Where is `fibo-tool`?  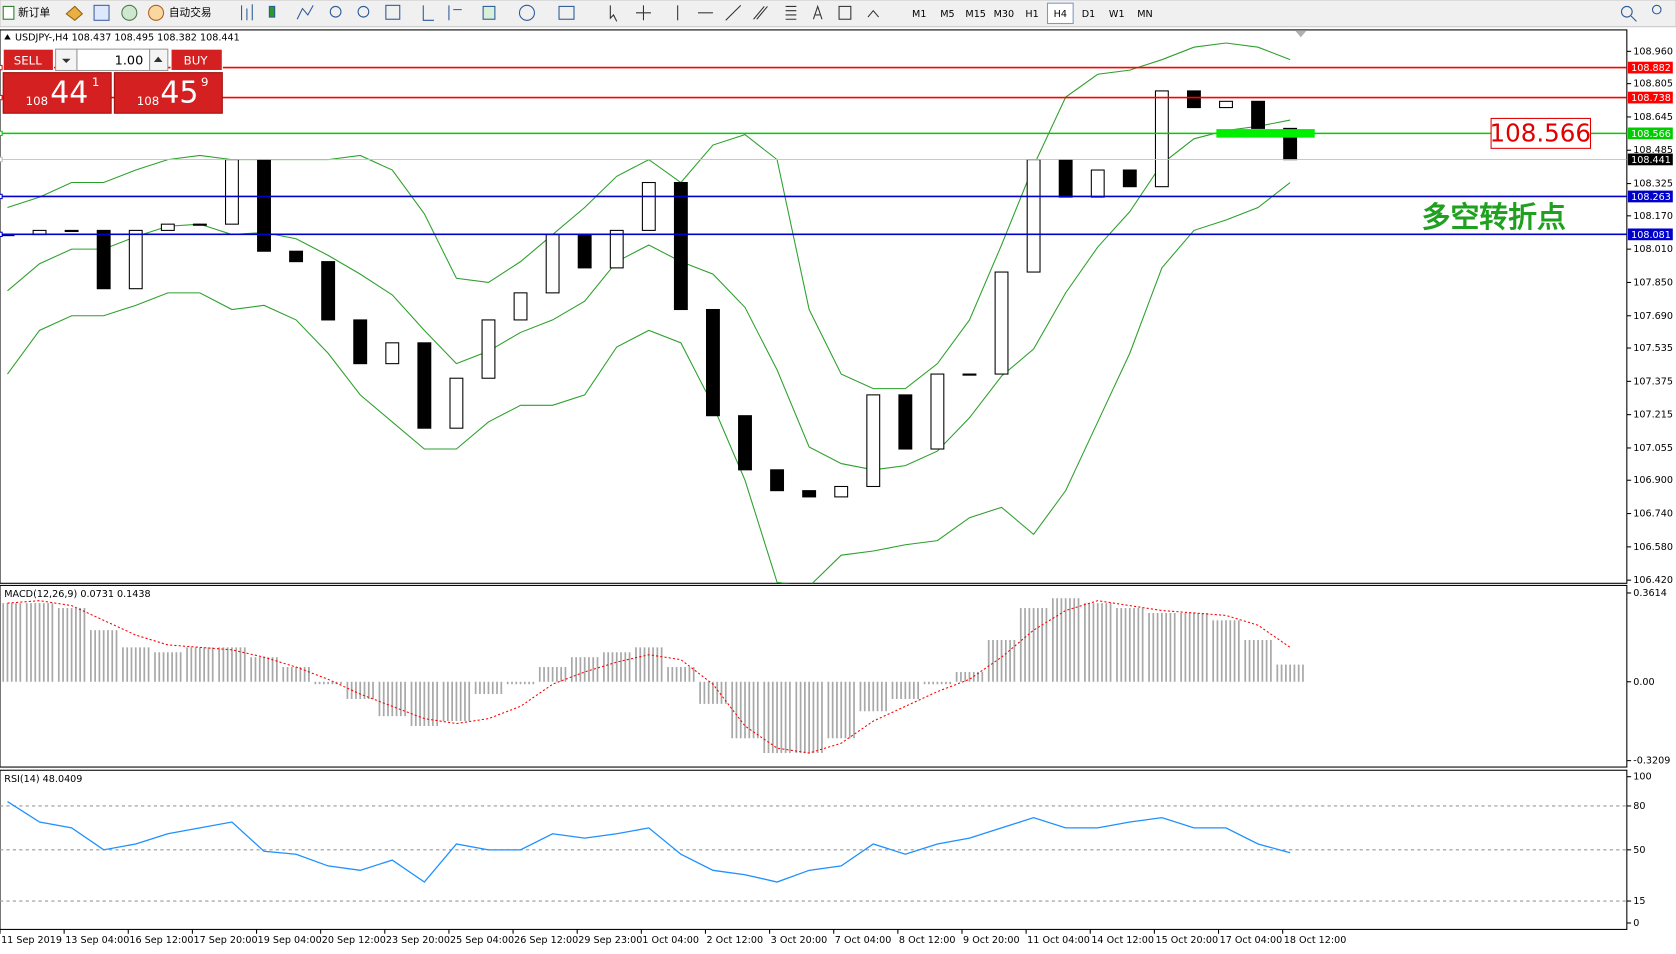 fibo-tool is located at coordinates (791, 12).